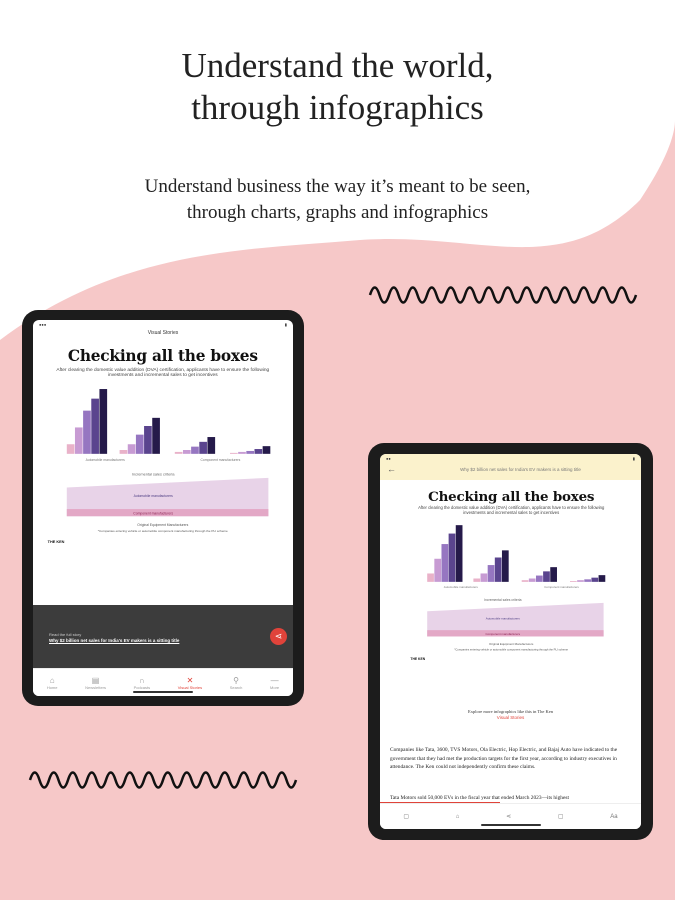  What do you see at coordinates (274, 680) in the screenshot?
I see `menu-icon: —` at bounding box center [274, 680].